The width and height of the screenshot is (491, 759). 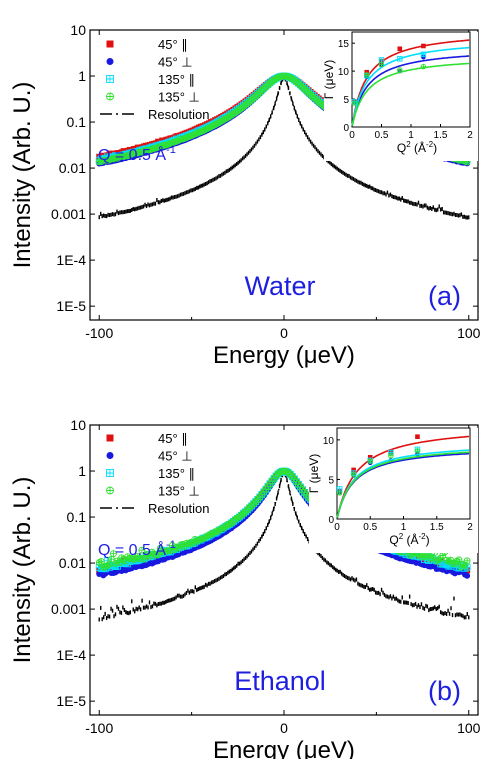 I want to click on inset-x-tick-label: 0, so click(x=352, y=135).